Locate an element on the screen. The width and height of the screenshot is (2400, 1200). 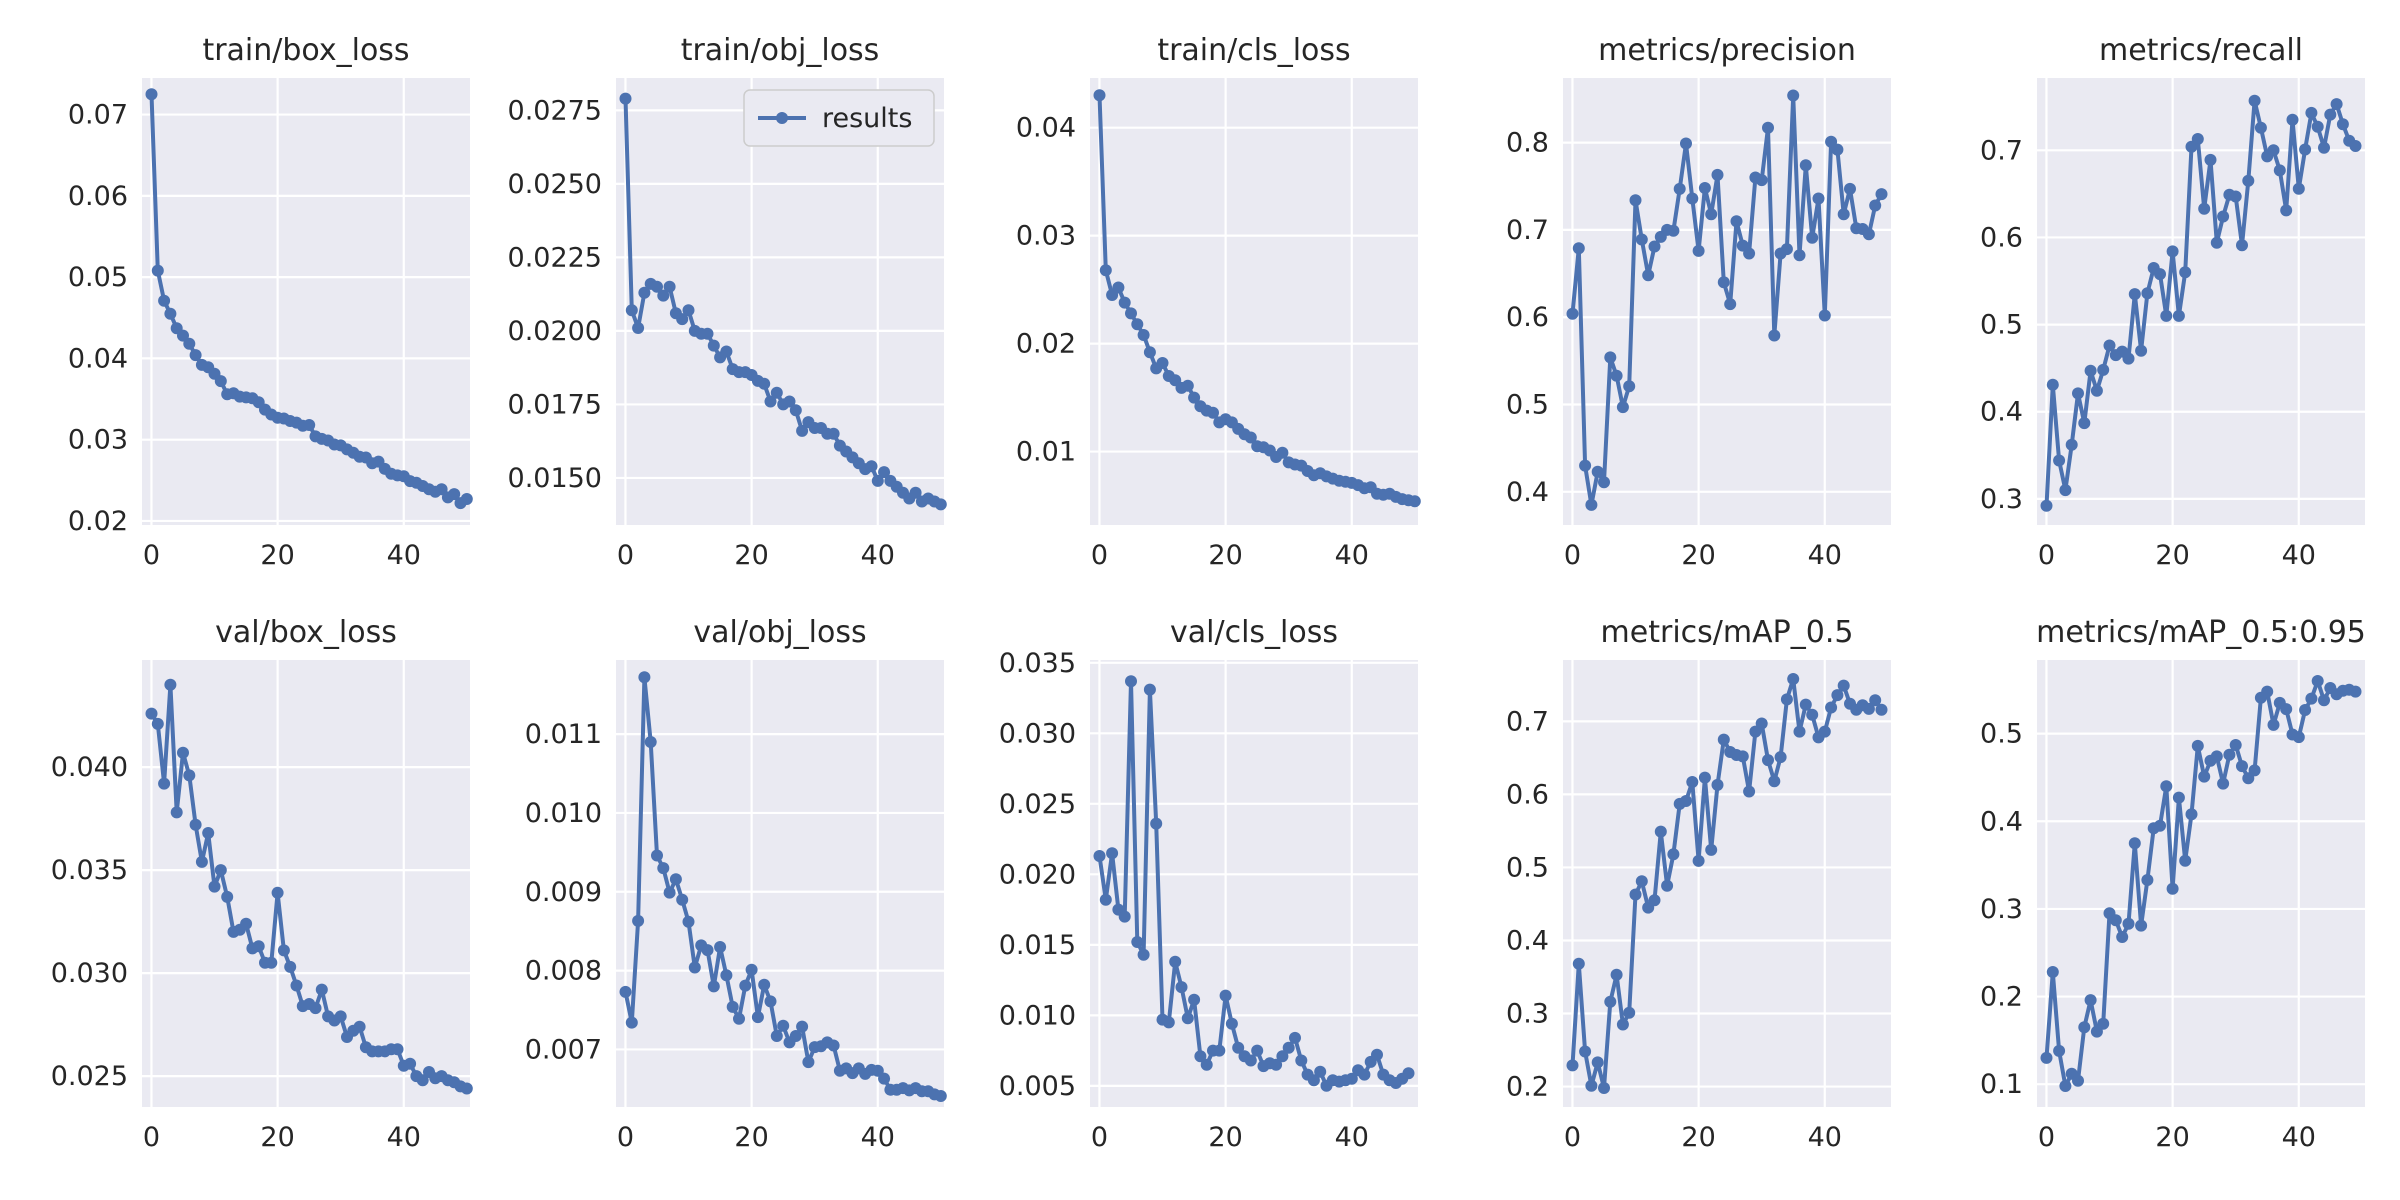
subplot-title: train/obj_loss is located at coordinates (780, 50).